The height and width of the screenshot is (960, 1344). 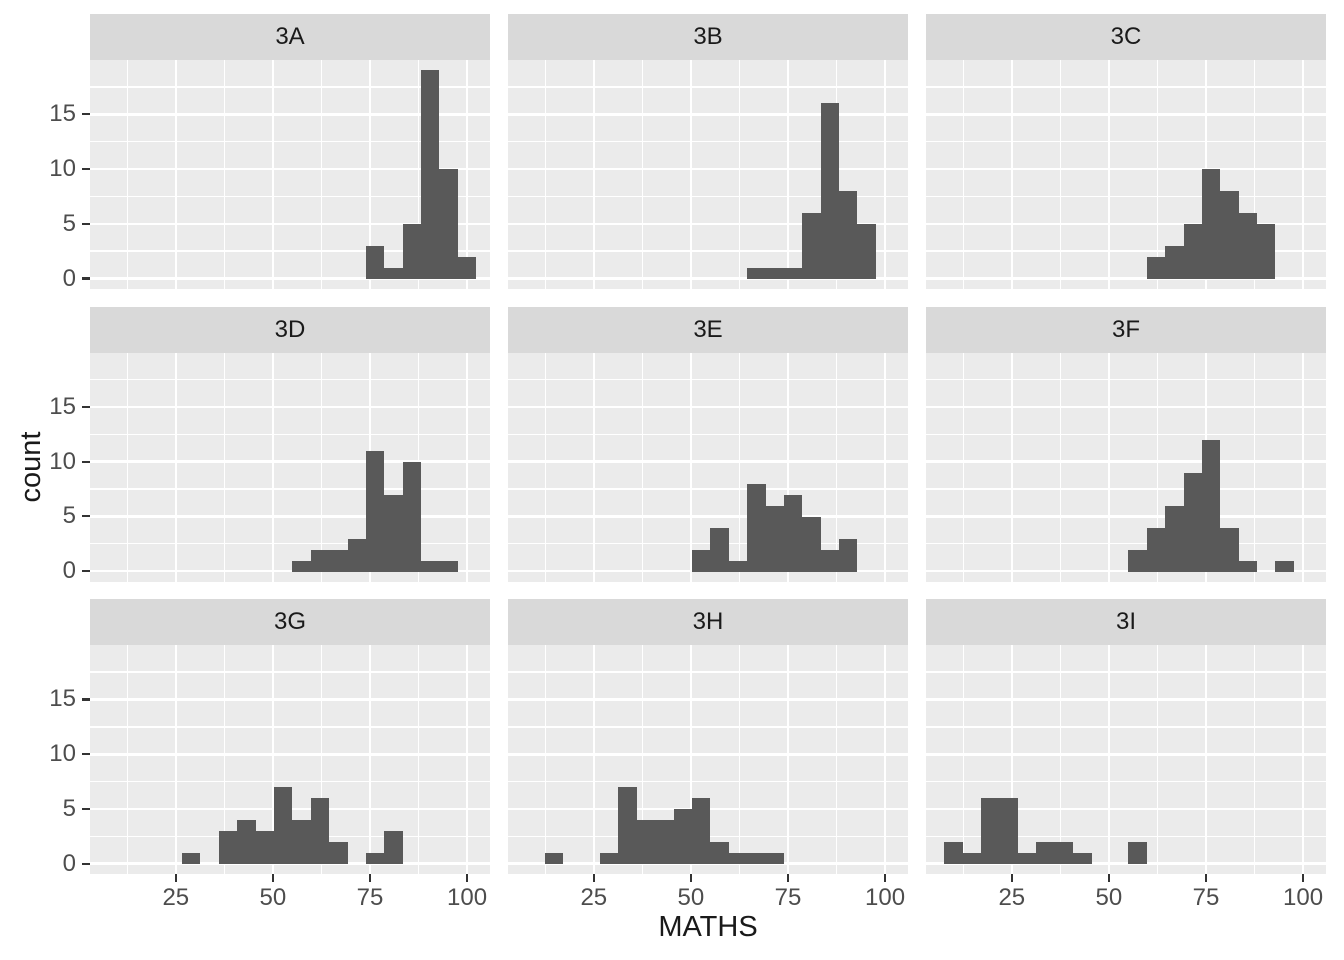 I want to click on facet-strip-label: 3A, so click(x=290, y=36).